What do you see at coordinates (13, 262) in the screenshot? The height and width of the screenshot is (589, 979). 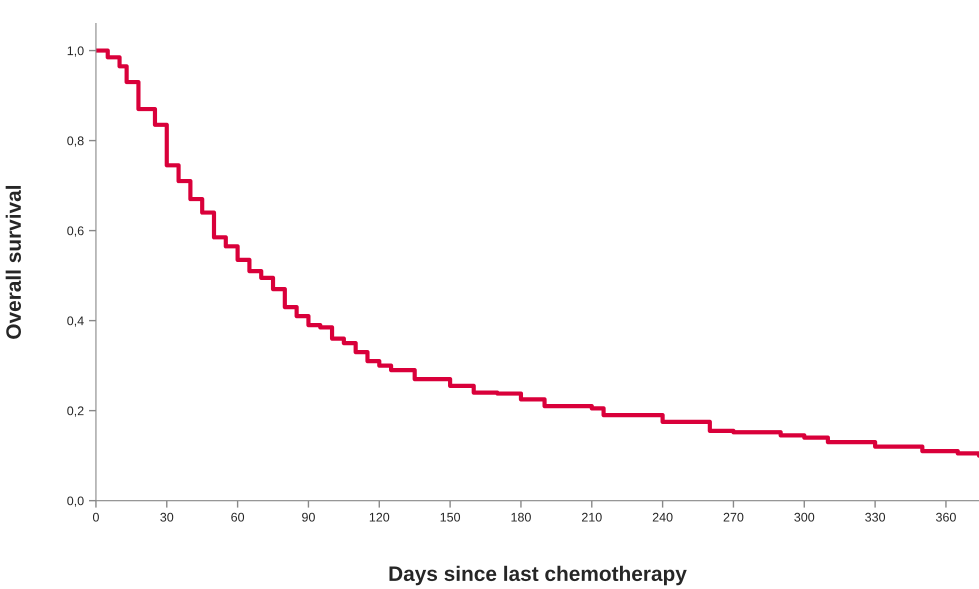 I see `y-axis-title: Overall survival` at bounding box center [13, 262].